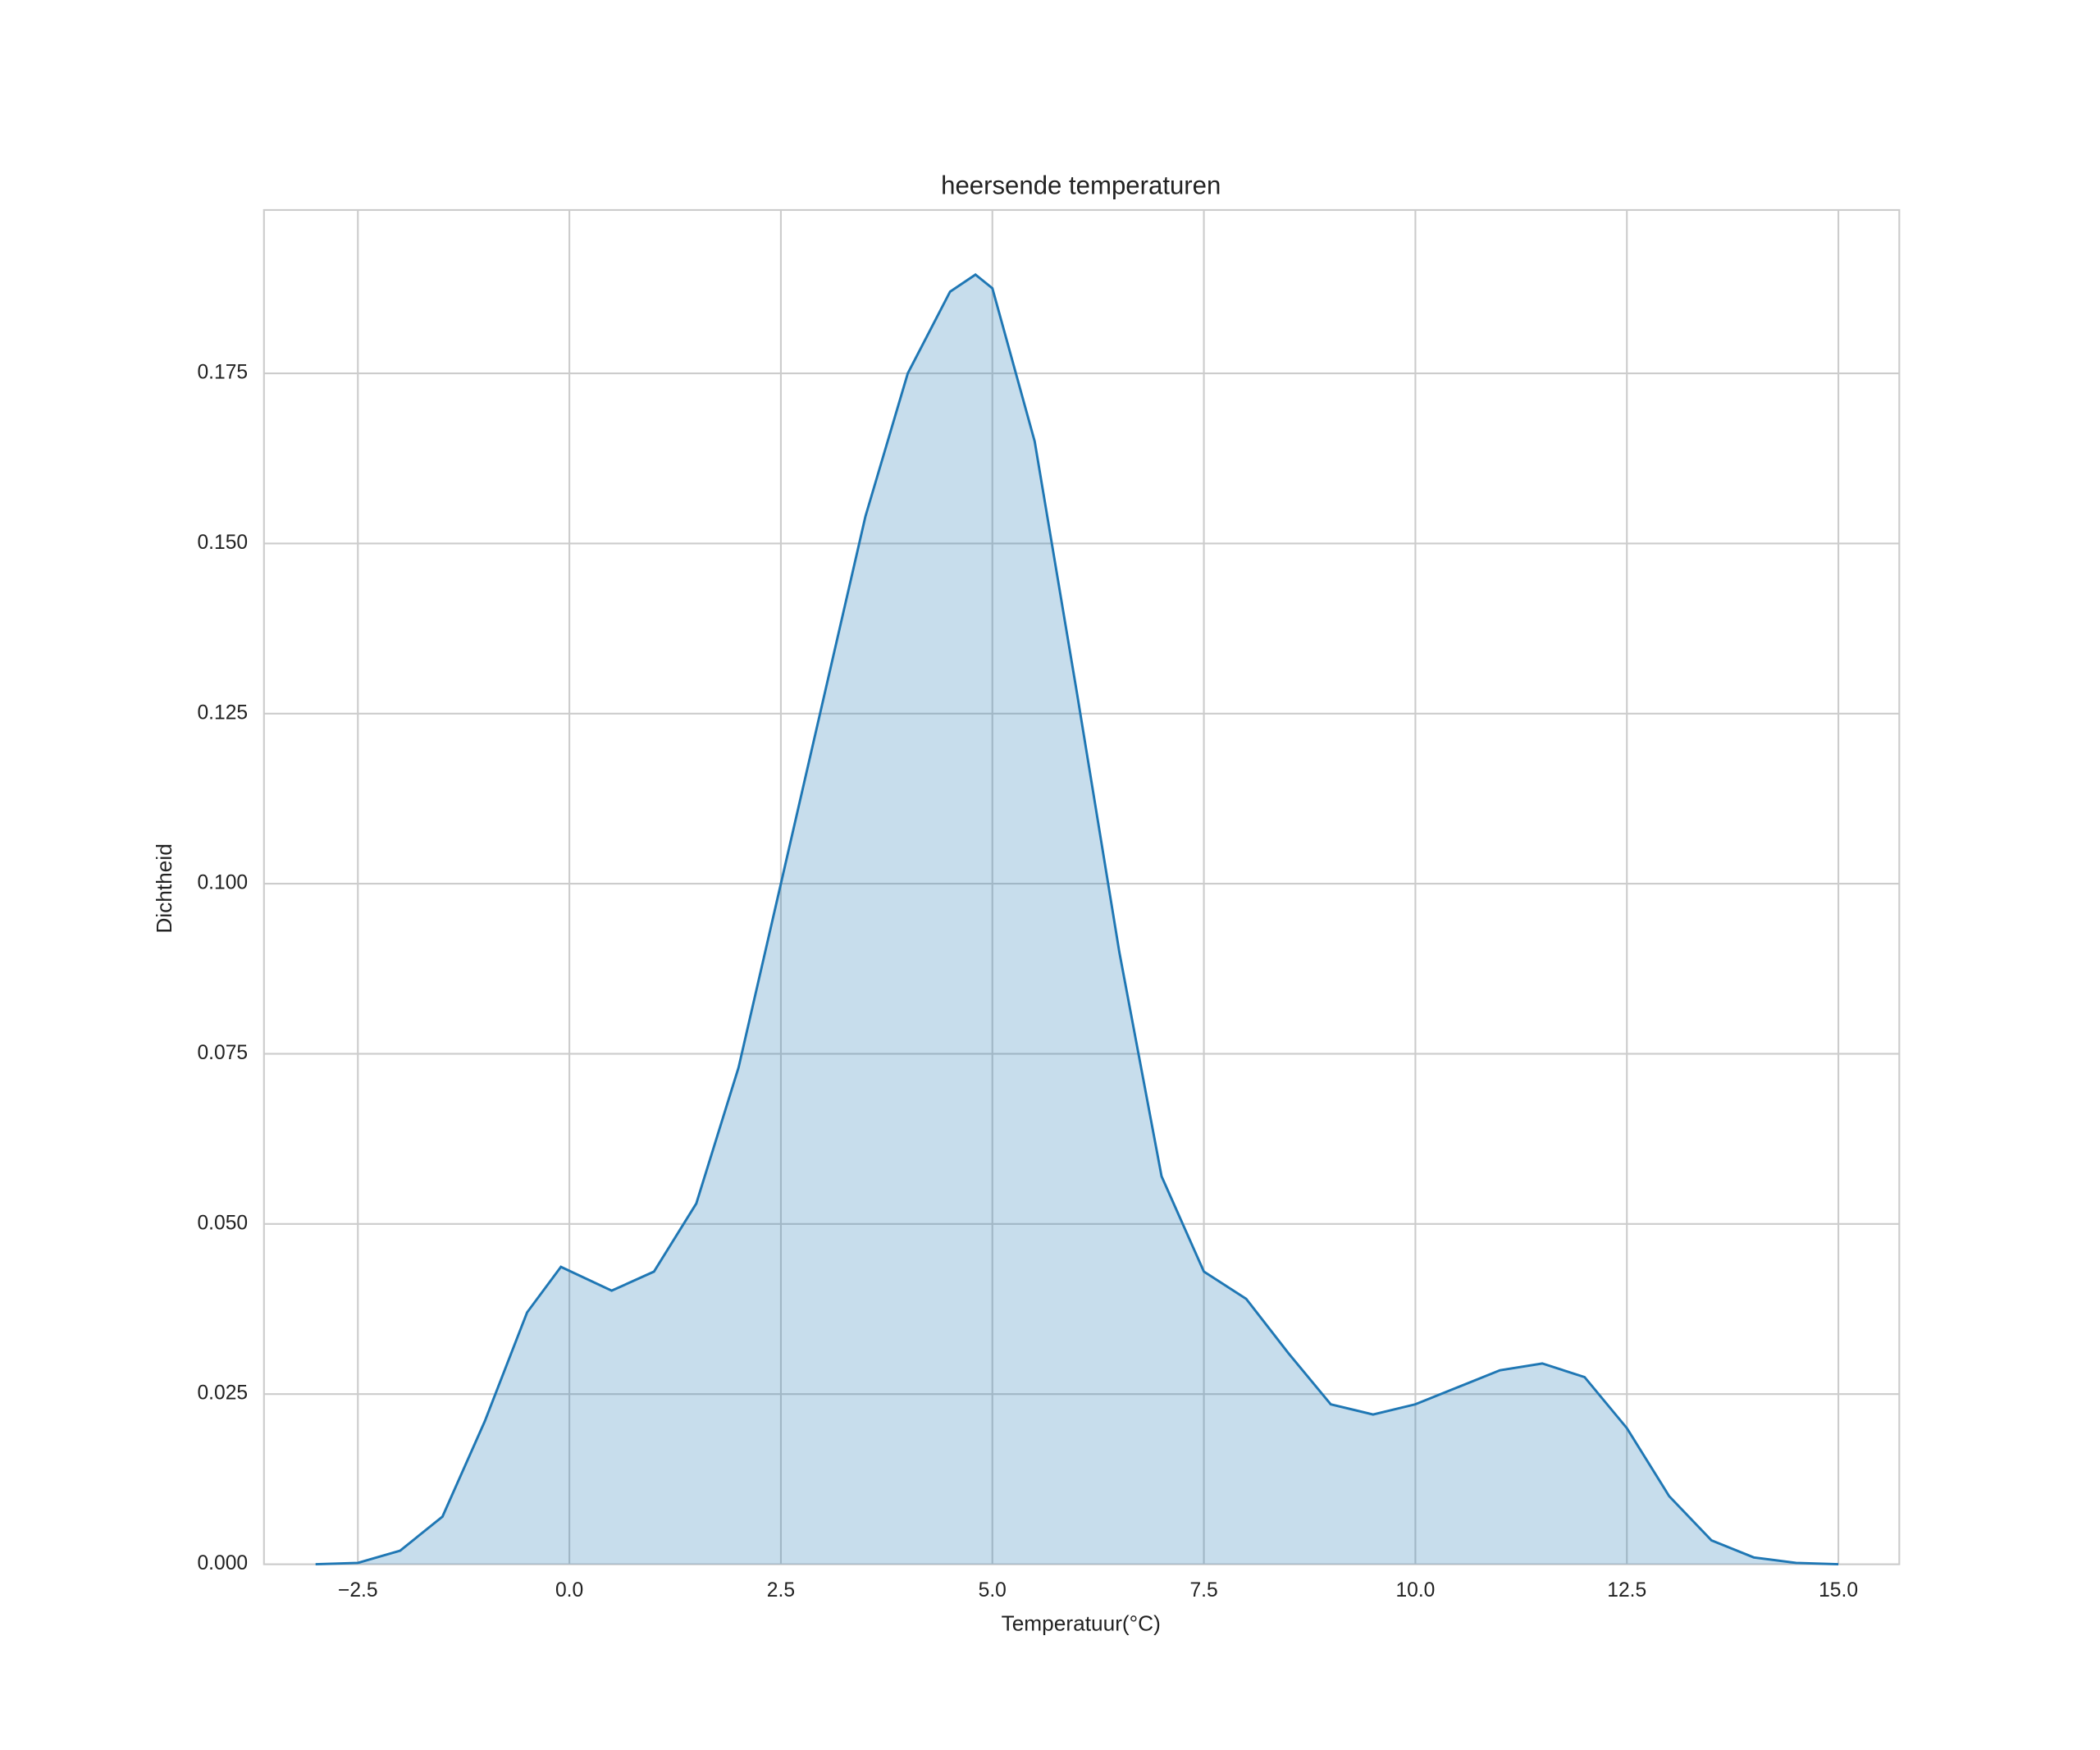  What do you see at coordinates (223, 1053) in the screenshot?
I see `y-tick-label: 0.075` at bounding box center [223, 1053].